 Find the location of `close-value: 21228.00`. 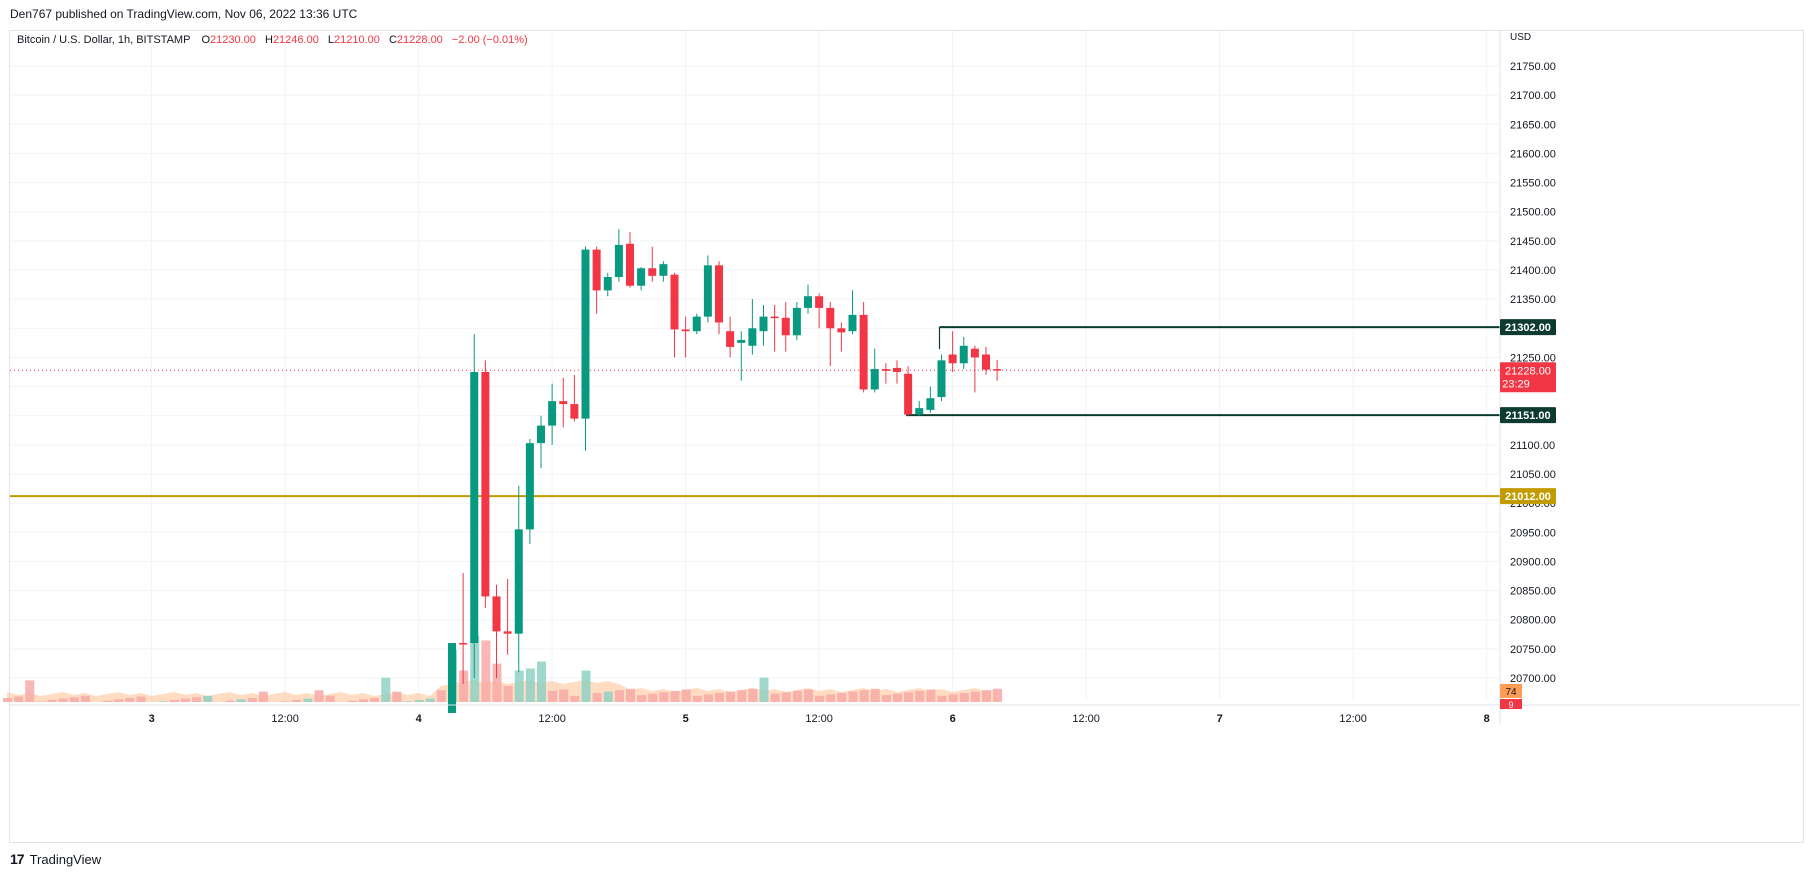

close-value: 21228.00 is located at coordinates (419, 40).